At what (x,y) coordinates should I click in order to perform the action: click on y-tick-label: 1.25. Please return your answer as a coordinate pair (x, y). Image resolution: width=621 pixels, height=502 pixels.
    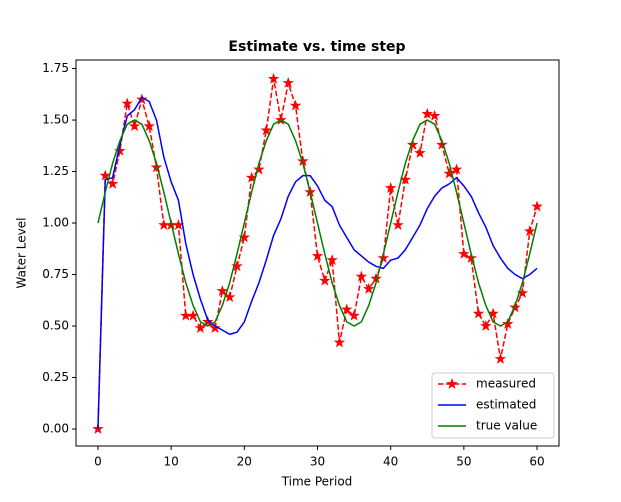
    Looking at the image, I should click on (55, 171).